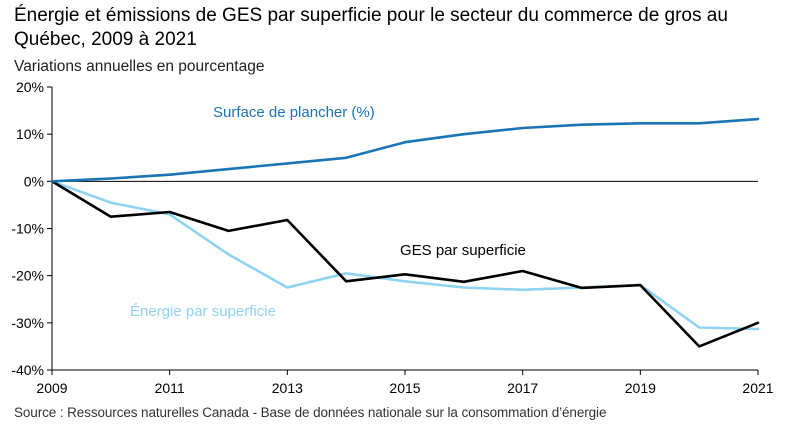 The image size is (796, 432). Describe the element at coordinates (640, 388) in the screenshot. I see `x-tick-label: 2019` at that location.